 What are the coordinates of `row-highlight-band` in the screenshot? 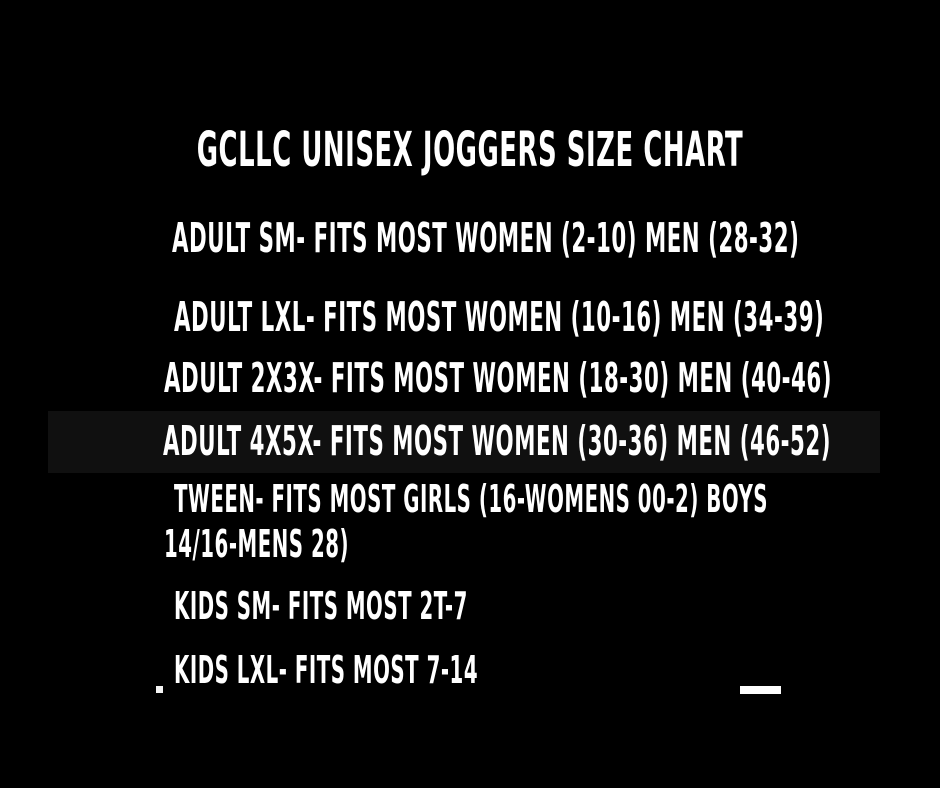 It's located at (464, 442).